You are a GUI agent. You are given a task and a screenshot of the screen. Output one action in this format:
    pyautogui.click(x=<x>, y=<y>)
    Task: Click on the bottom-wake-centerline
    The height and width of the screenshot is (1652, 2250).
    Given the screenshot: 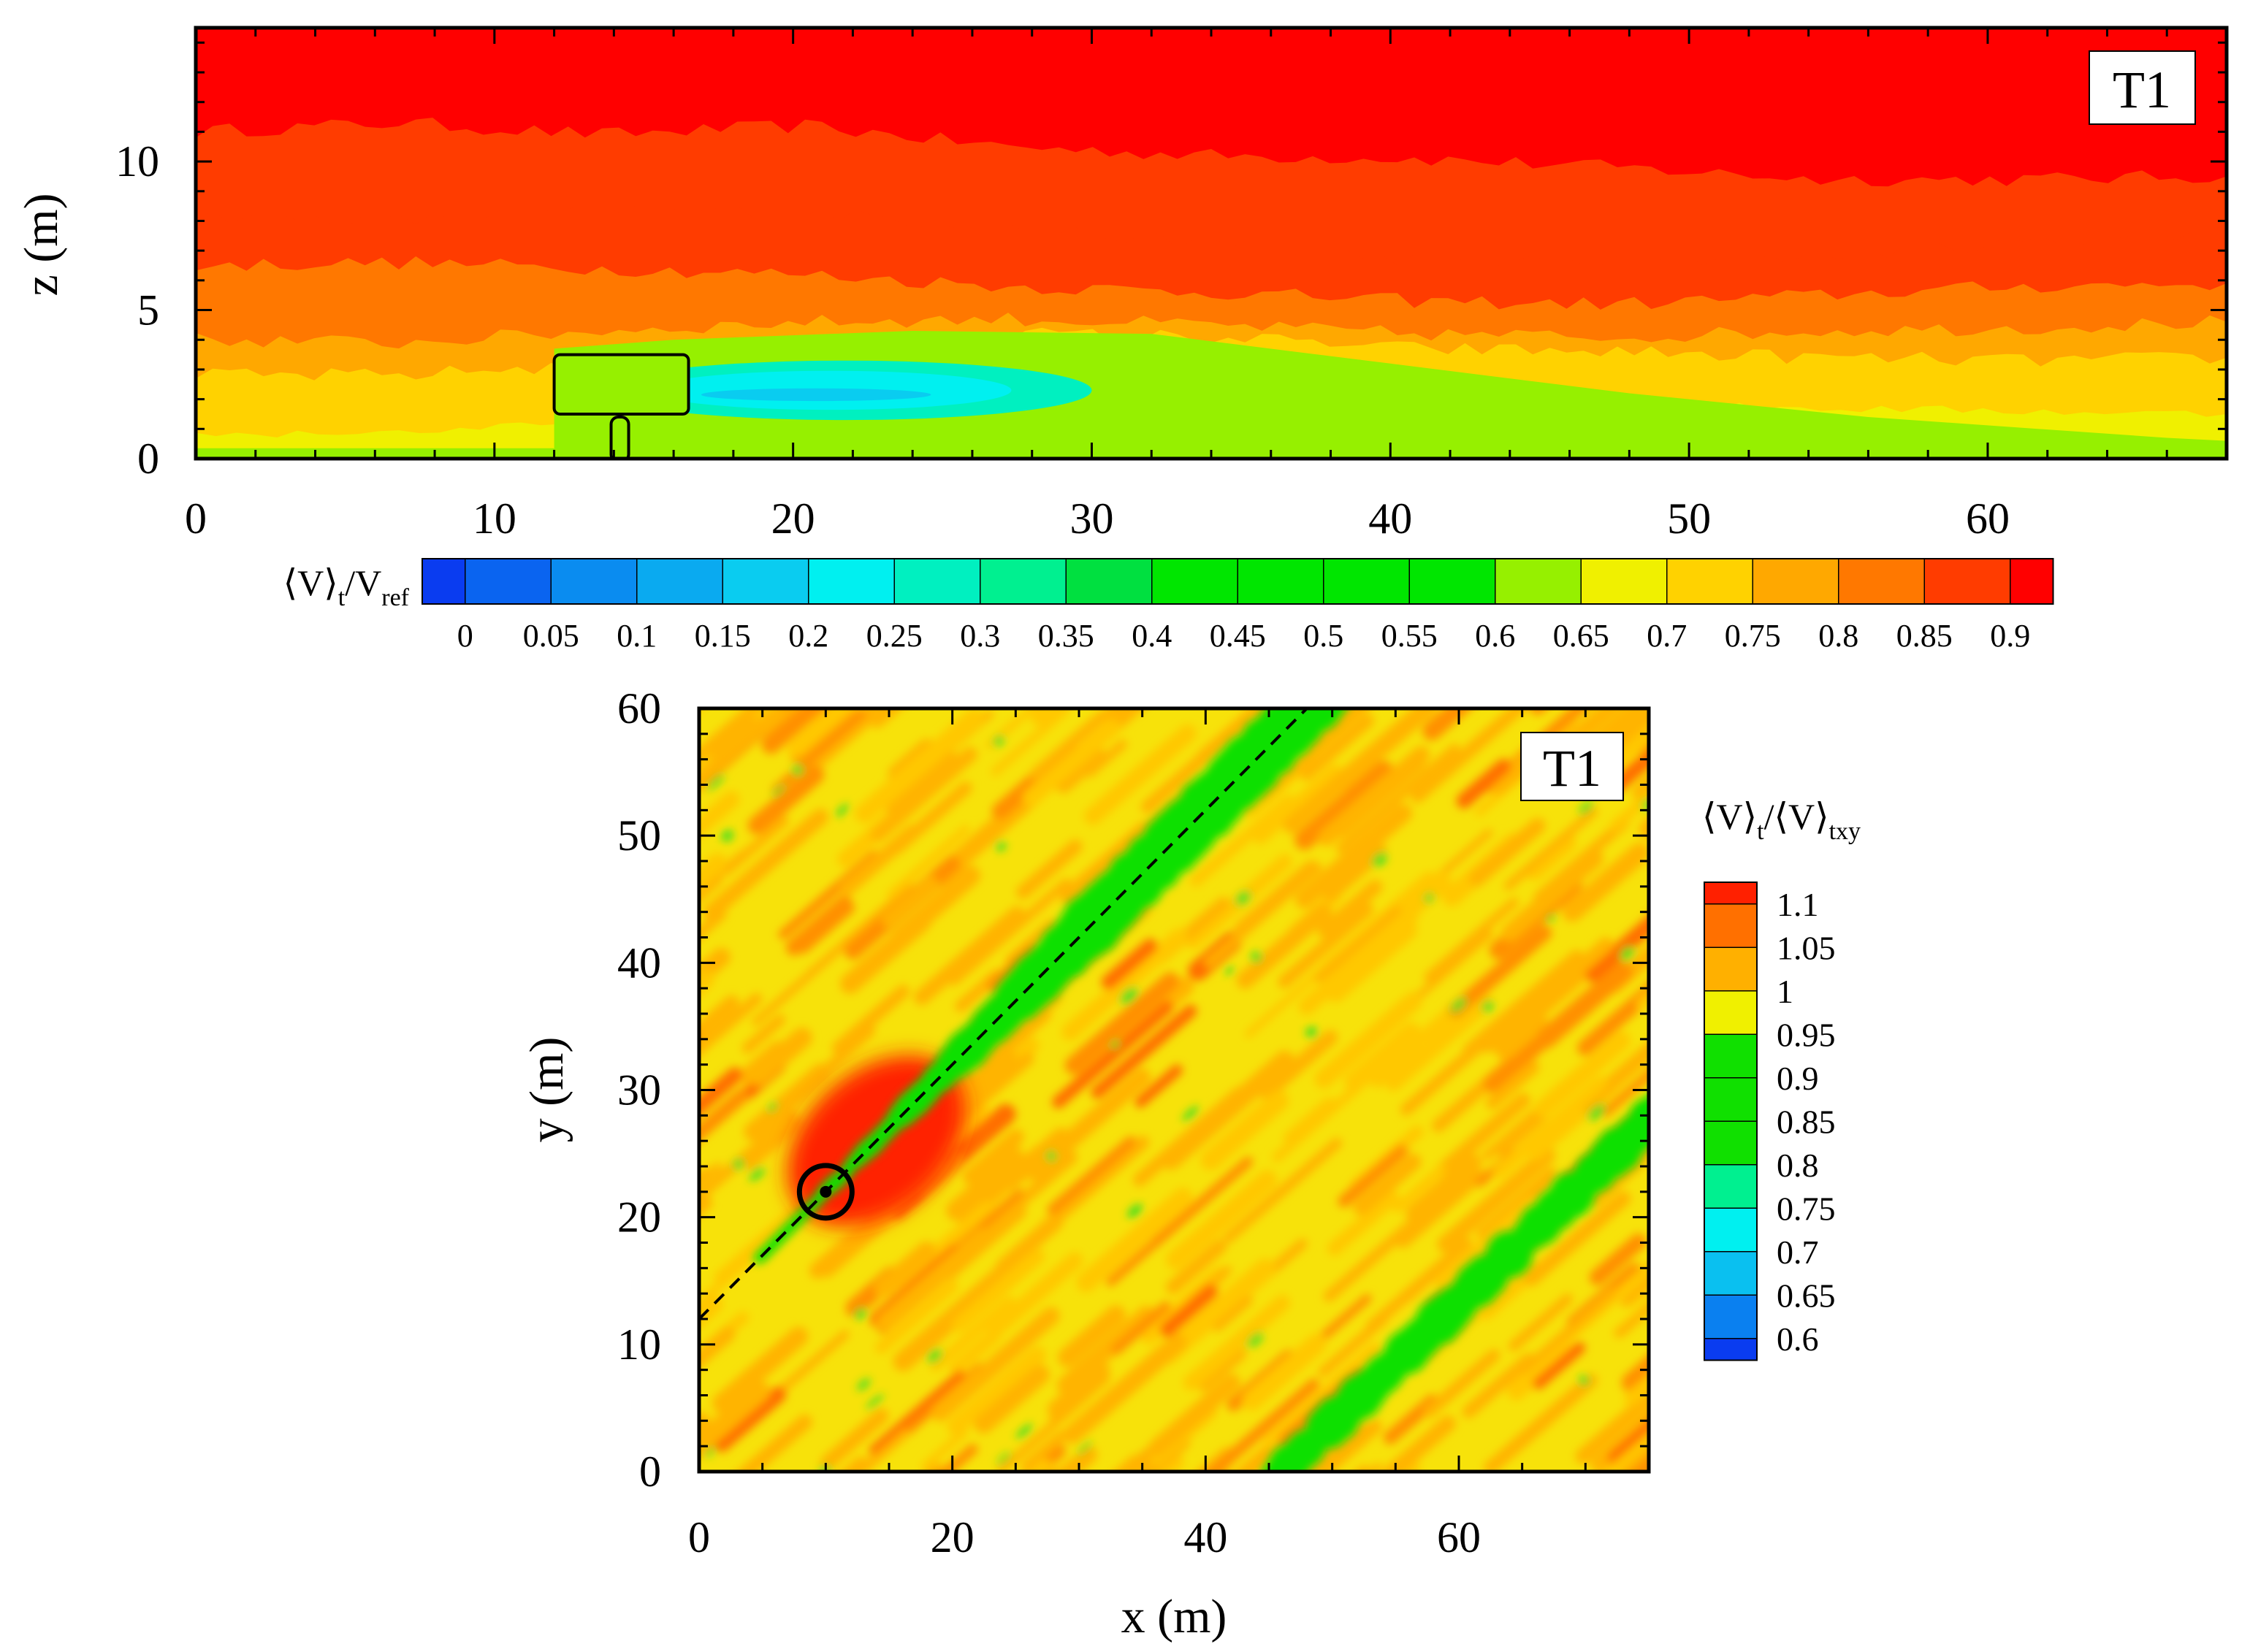 What is the action you would take?
    pyautogui.click(x=1003, y=1014)
    